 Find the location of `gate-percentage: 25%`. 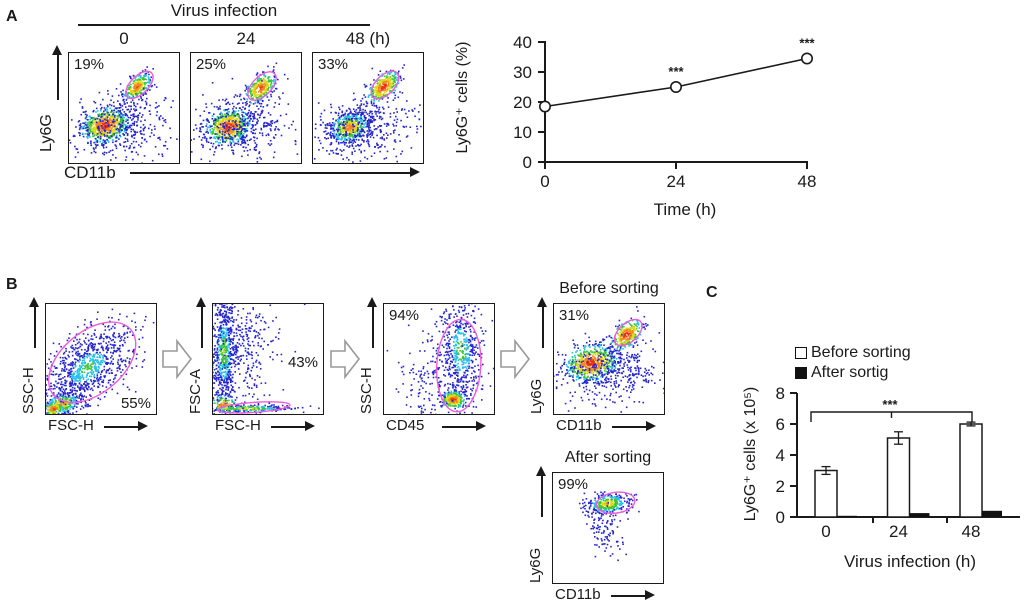

gate-percentage: 25% is located at coordinates (211, 64).